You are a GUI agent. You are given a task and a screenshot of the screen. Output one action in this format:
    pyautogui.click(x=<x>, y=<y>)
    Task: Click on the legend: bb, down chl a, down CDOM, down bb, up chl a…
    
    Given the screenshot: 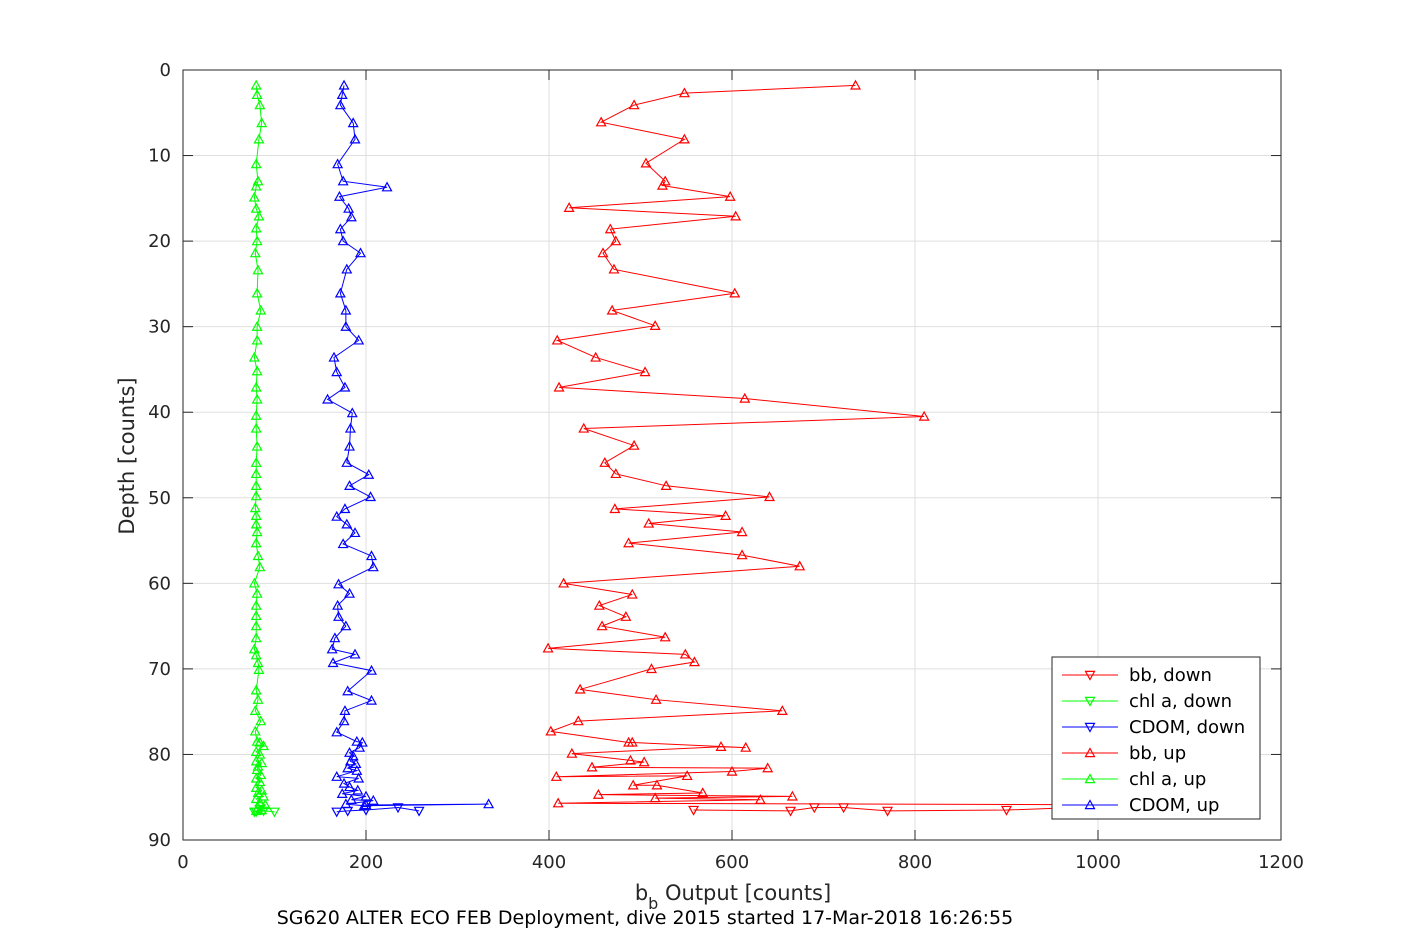 What is the action you would take?
    pyautogui.click(x=1156, y=738)
    